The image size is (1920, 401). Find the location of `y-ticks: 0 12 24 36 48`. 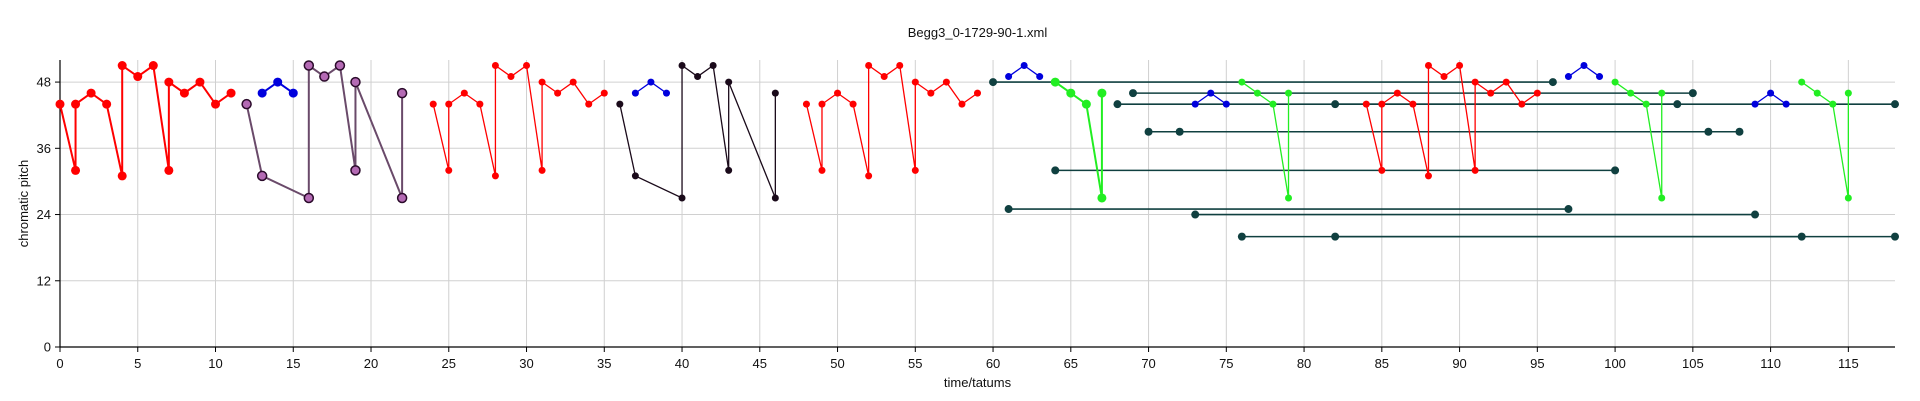

y-ticks: 0 12 24 36 48 is located at coordinates (48, 215).